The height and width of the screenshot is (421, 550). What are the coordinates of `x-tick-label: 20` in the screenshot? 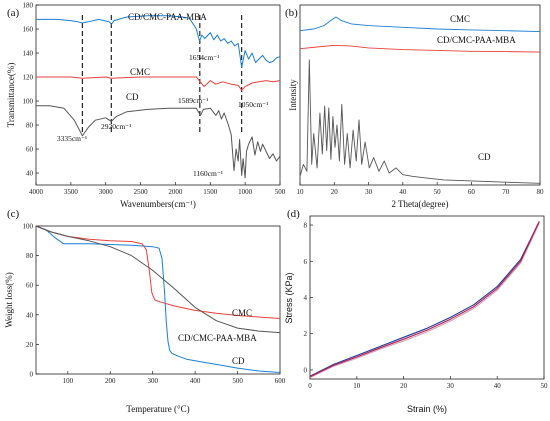 It's located at (335, 192).